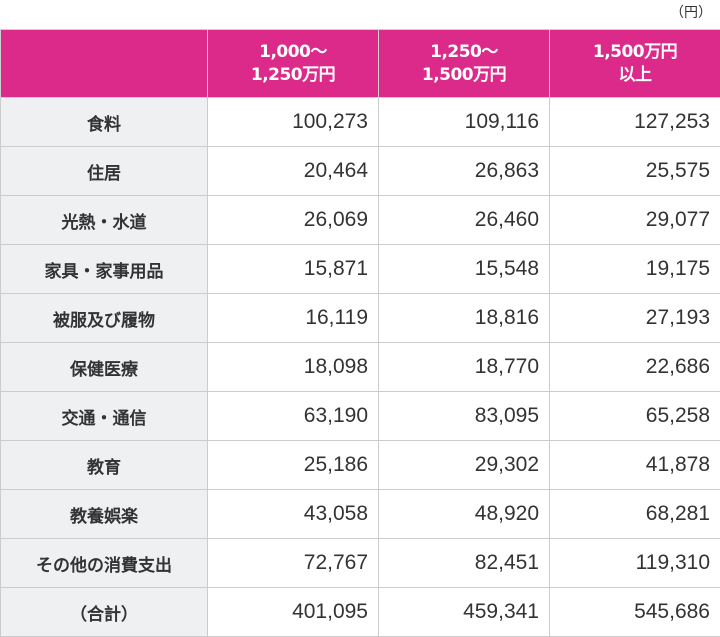  I want to click on table-cell: 100,273, so click(293, 122).